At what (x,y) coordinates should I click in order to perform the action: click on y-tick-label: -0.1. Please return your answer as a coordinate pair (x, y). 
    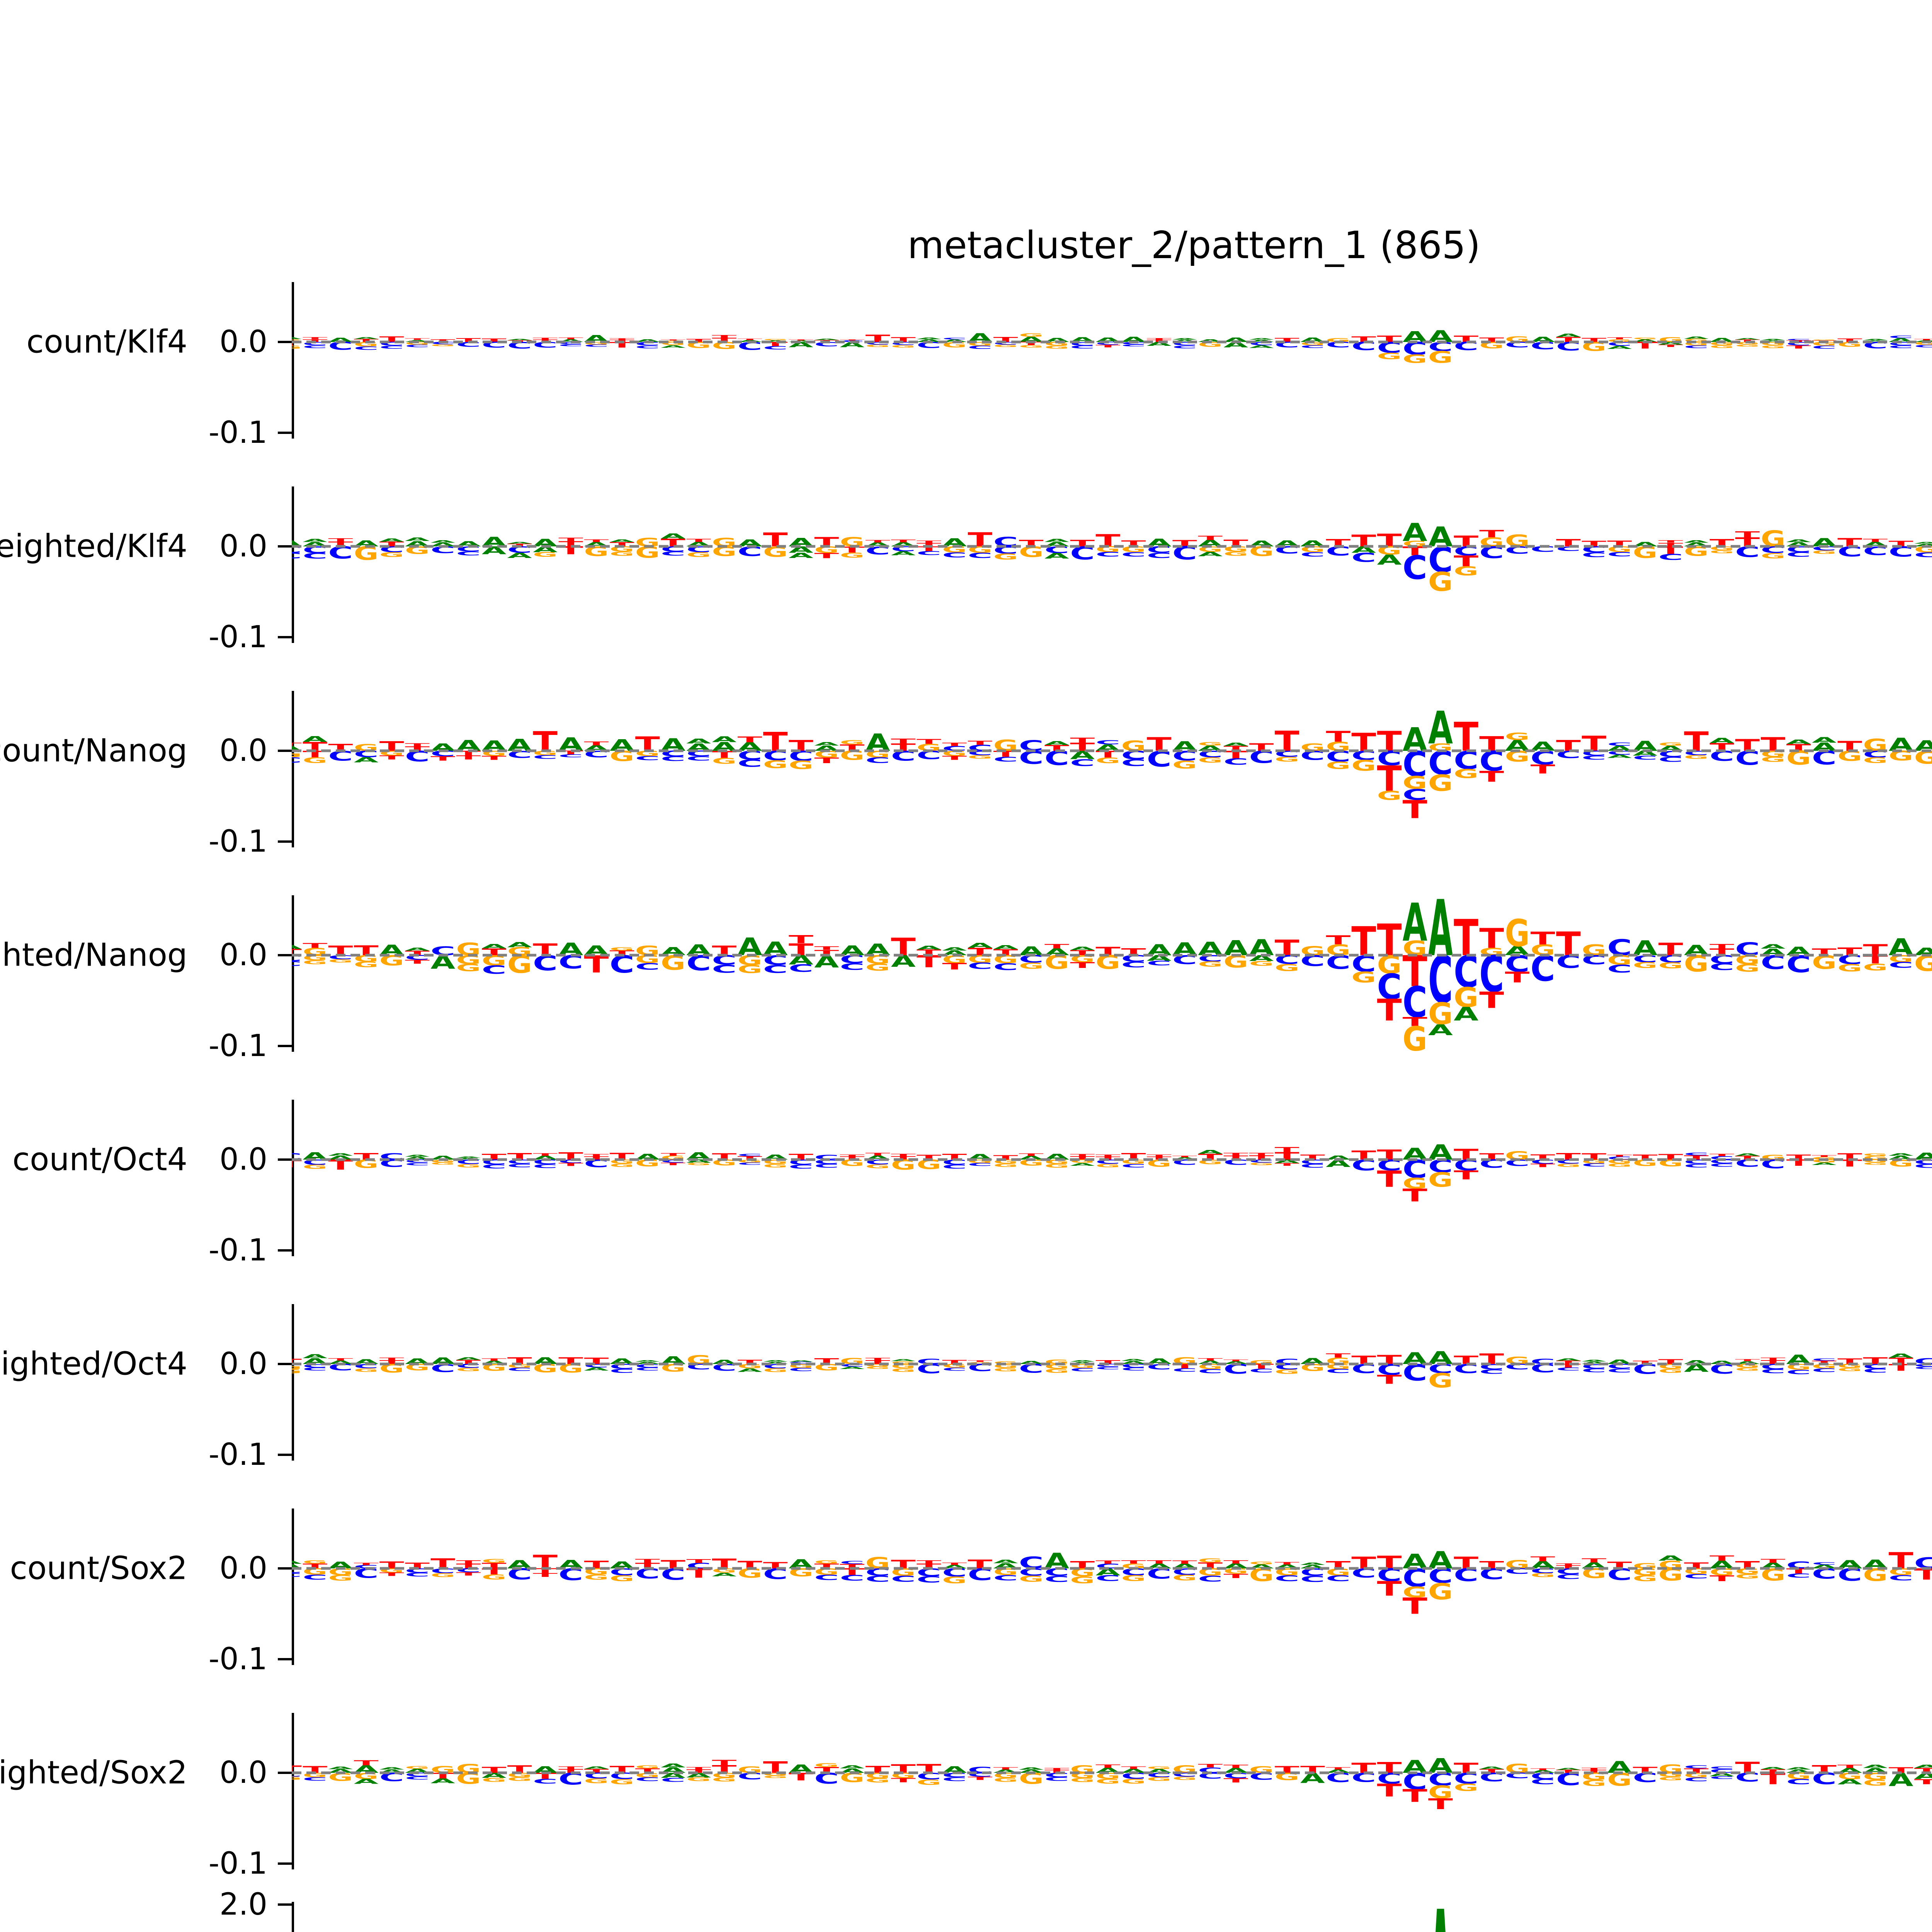
    Looking at the image, I should click on (237, 1454).